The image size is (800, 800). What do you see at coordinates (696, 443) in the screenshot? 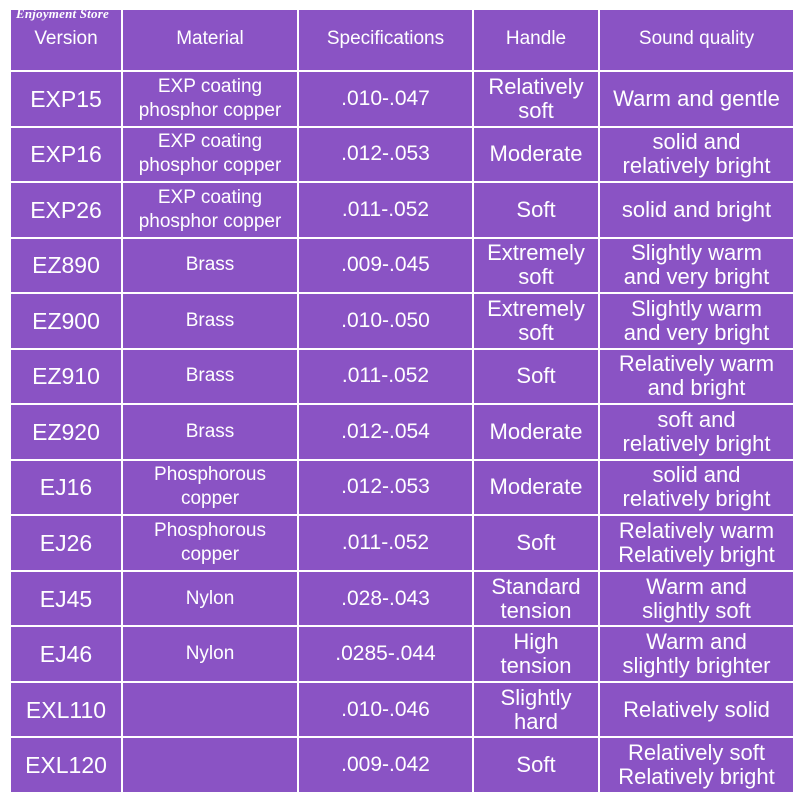
I see `cell-sound-quality-line: relatively bright` at bounding box center [696, 443].